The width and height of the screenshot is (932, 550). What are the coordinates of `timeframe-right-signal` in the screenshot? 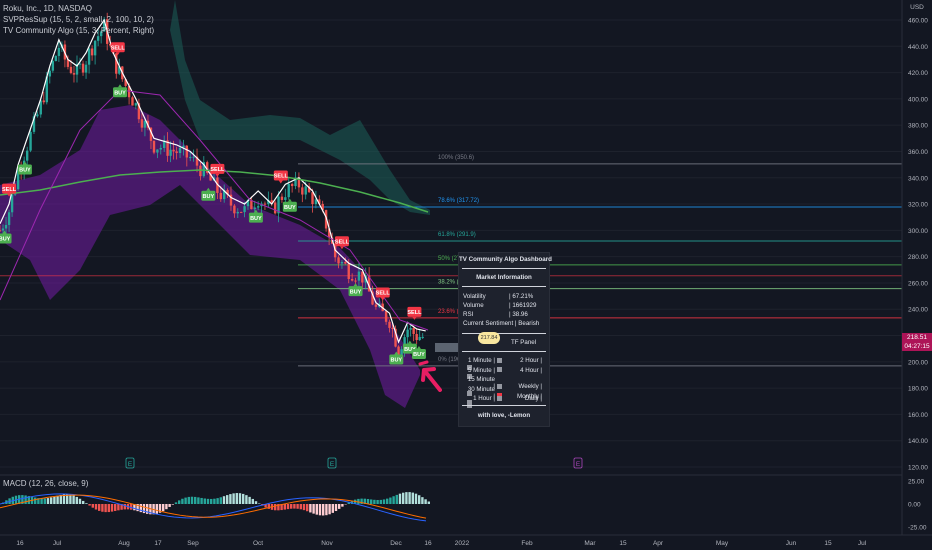 It's located at (469, 393).